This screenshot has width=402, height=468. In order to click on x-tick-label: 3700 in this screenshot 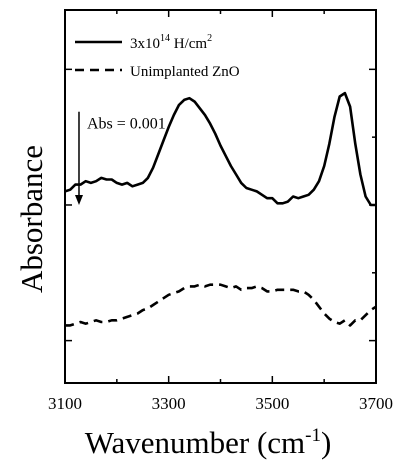, I will do `click(376, 403)`.